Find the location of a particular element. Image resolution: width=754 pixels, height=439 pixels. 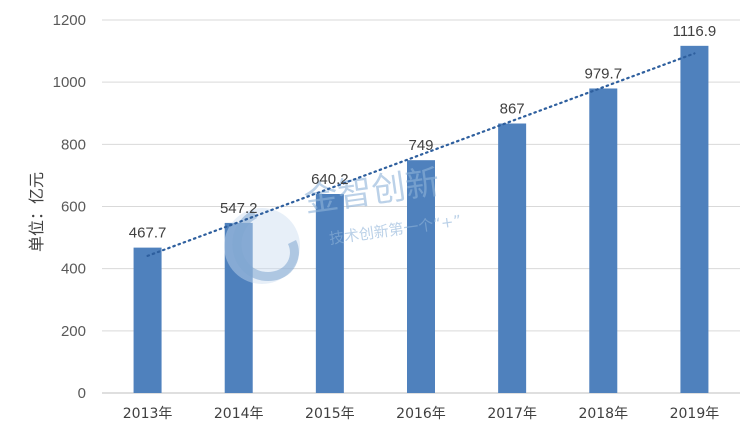

x-axis-ticks: 2013年 2014年 2015年 2016年 2017年 2018年 2019年 is located at coordinates (421, 414).